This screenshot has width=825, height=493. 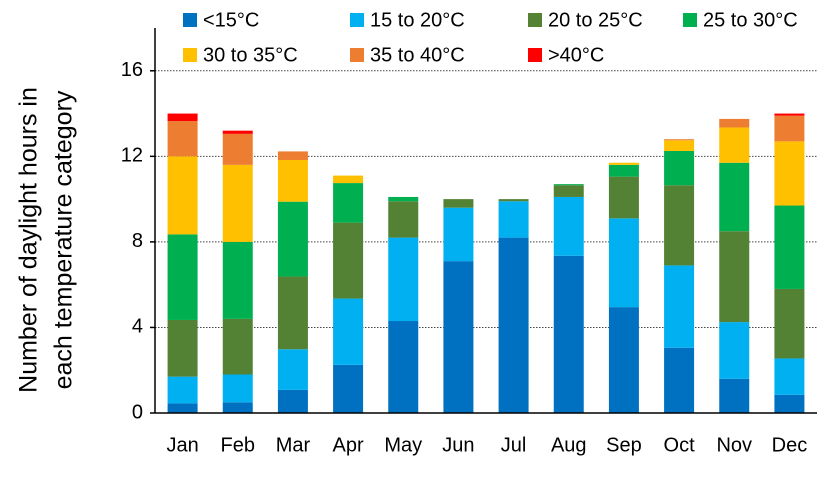 I want to click on x-tick-label: Apr, so click(x=348, y=445).